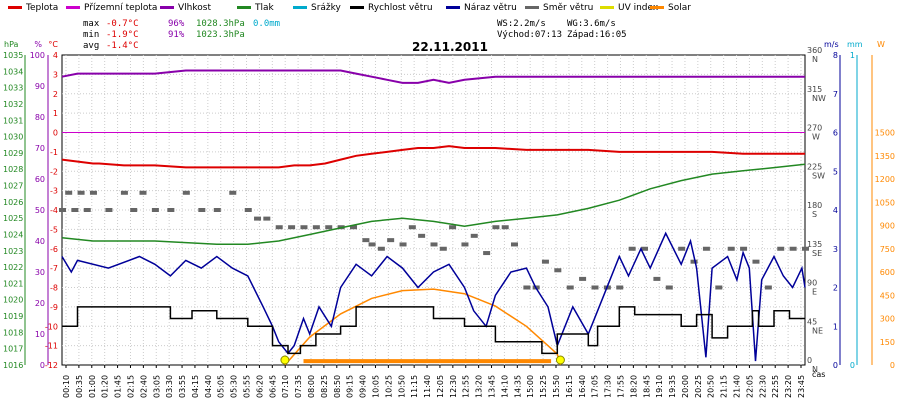  What do you see at coordinates (118, 386) in the screenshot?
I see `x-tick-label: 01:45` at bounding box center [118, 386].